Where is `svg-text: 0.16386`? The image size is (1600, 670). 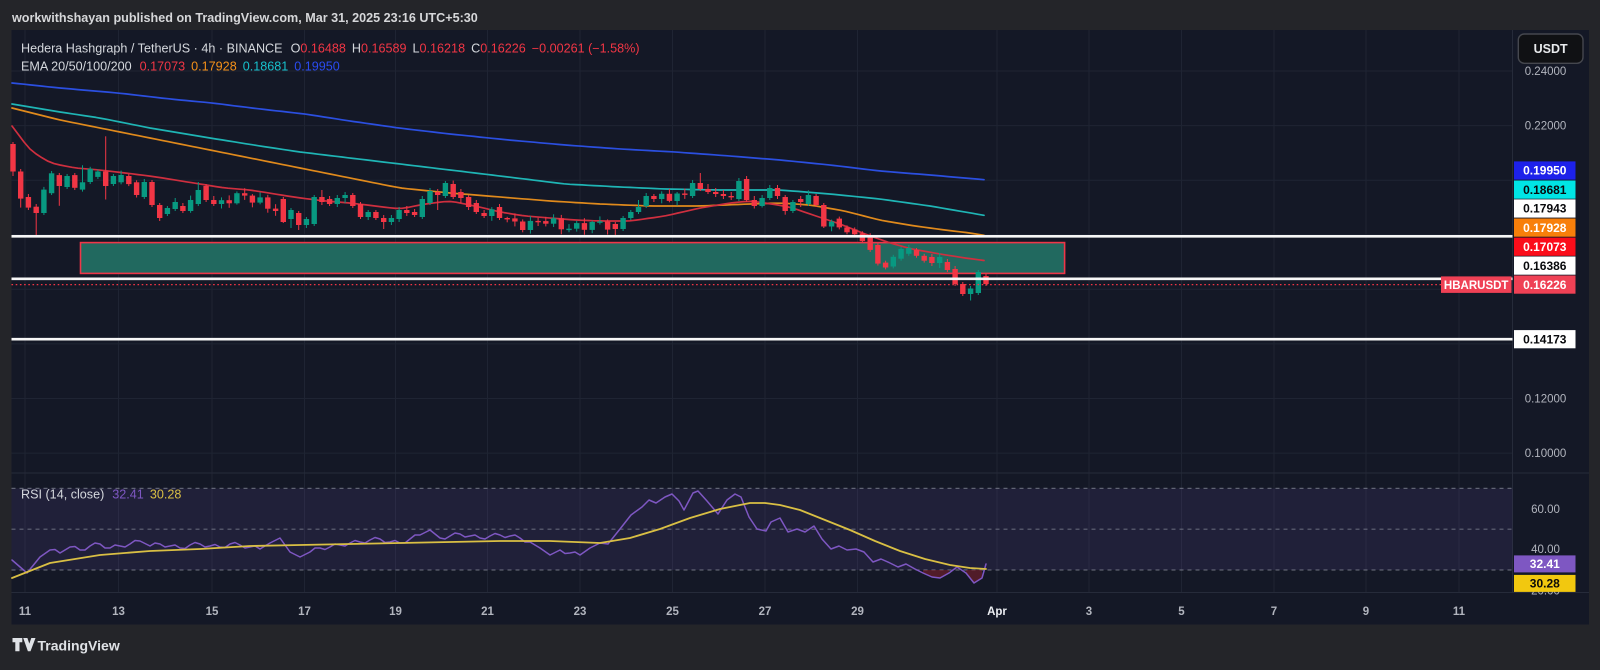
svg-text: 0.16386 is located at coordinates (1545, 266).